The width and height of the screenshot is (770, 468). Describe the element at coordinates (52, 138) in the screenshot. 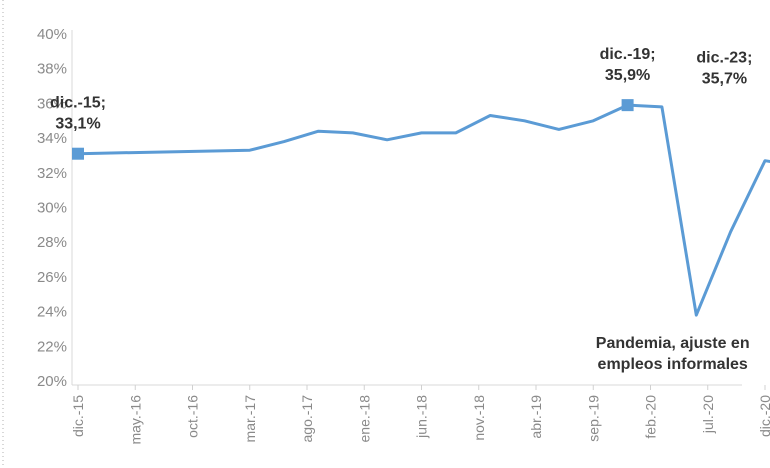

I see `y-tick-label: 34%` at that location.